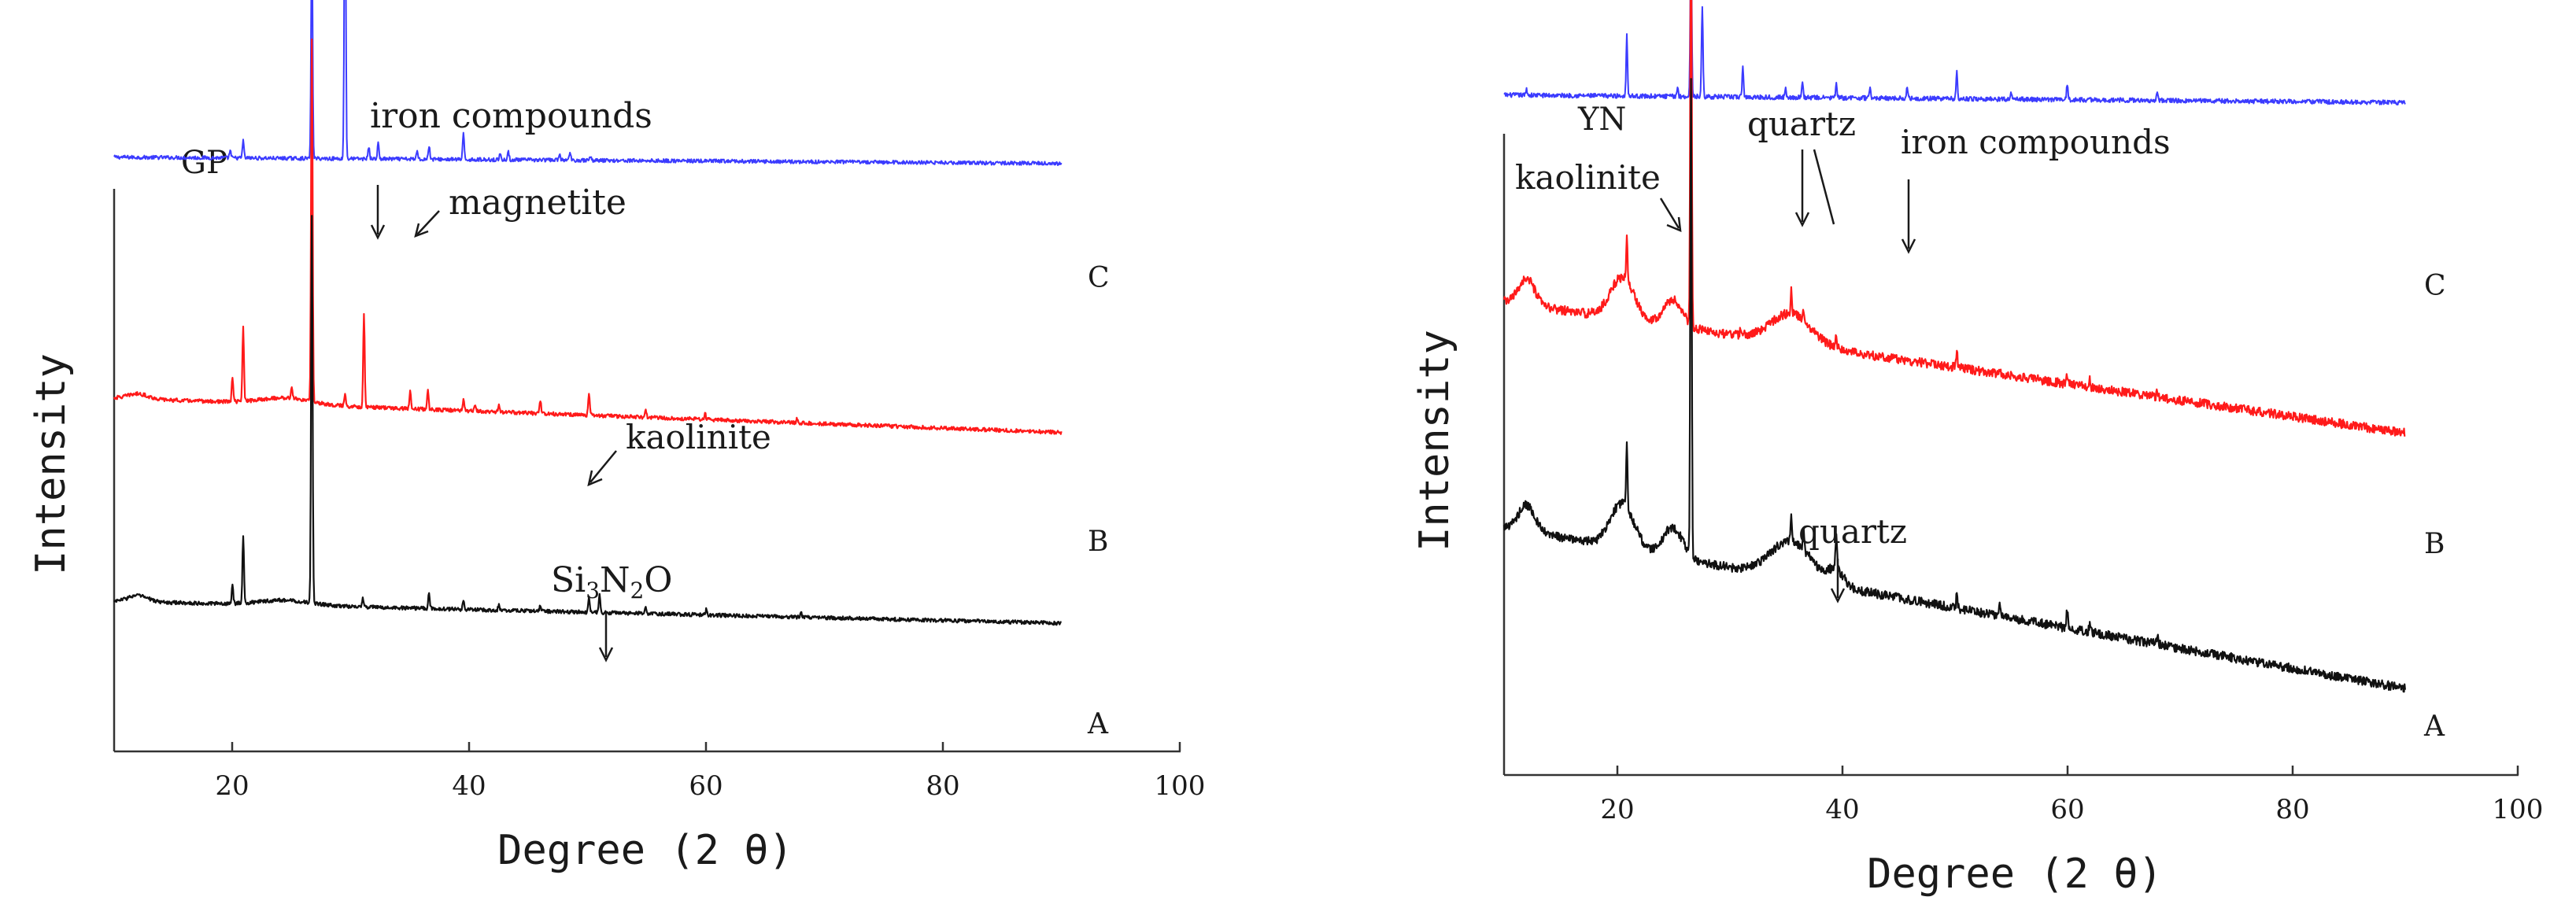  Describe the element at coordinates (1674, 224) in the screenshot. I see `yn-arrowhead-kaolinite` at that location.